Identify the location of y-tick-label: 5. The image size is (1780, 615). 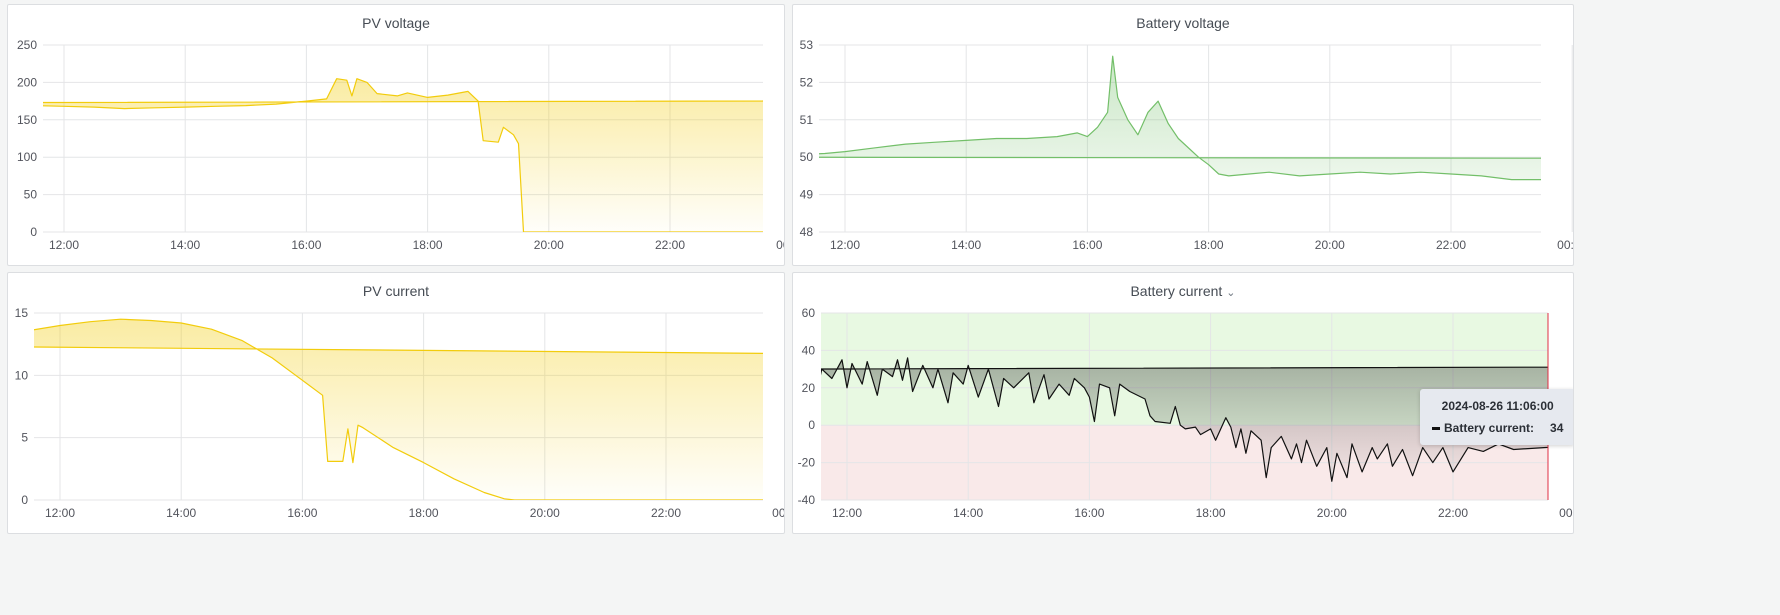
(24, 438).